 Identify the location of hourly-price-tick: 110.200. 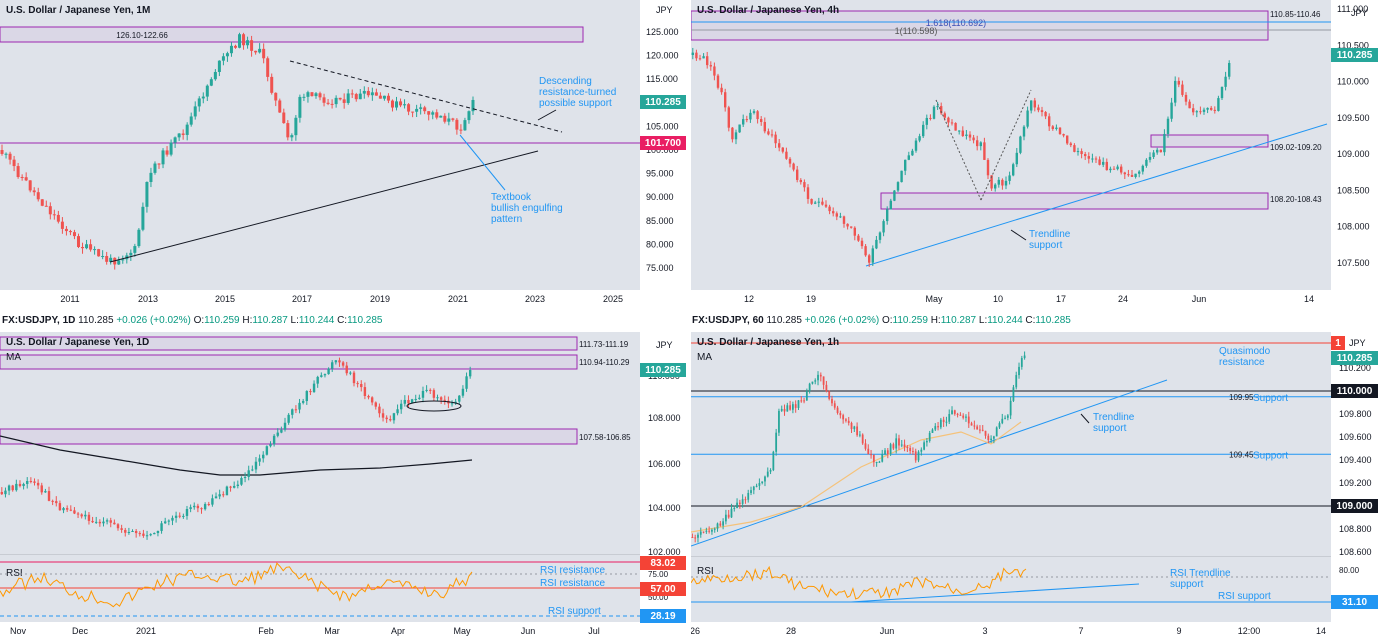
(1355, 368).